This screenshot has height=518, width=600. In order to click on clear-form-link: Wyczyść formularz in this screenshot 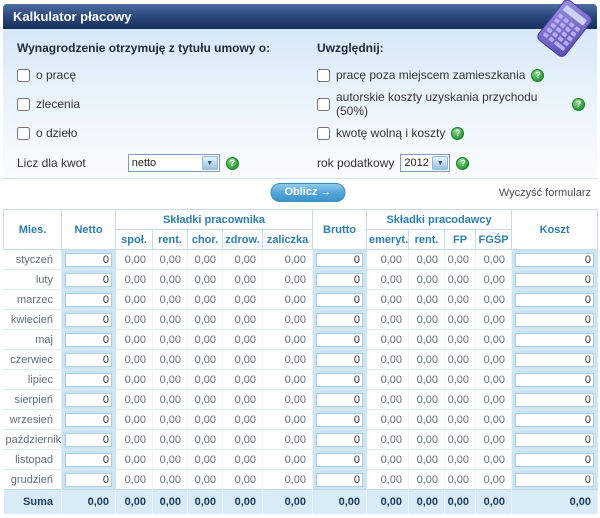, I will do `click(544, 193)`.